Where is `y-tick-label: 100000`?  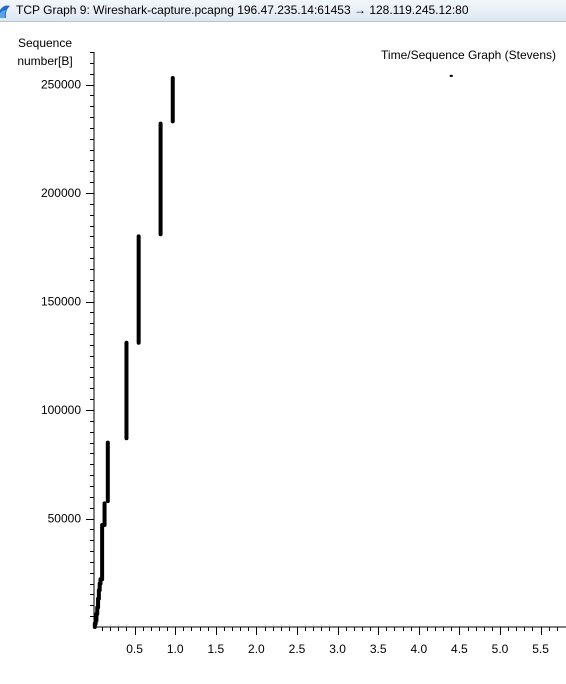
y-tick-label: 100000 is located at coordinates (61, 410).